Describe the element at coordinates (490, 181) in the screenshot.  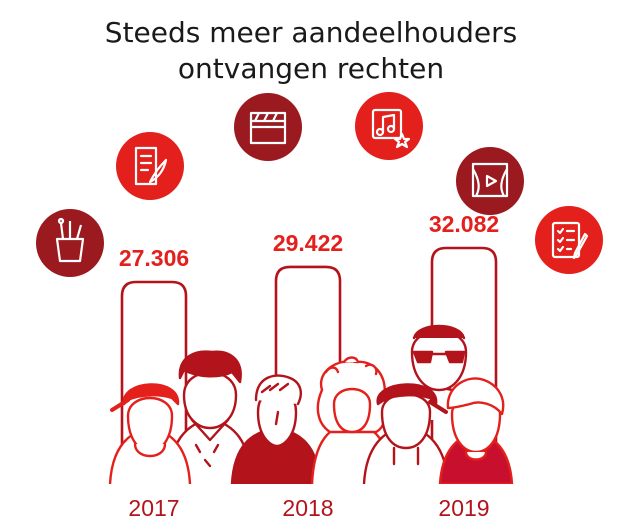
I see `theater-stage-icon` at that location.